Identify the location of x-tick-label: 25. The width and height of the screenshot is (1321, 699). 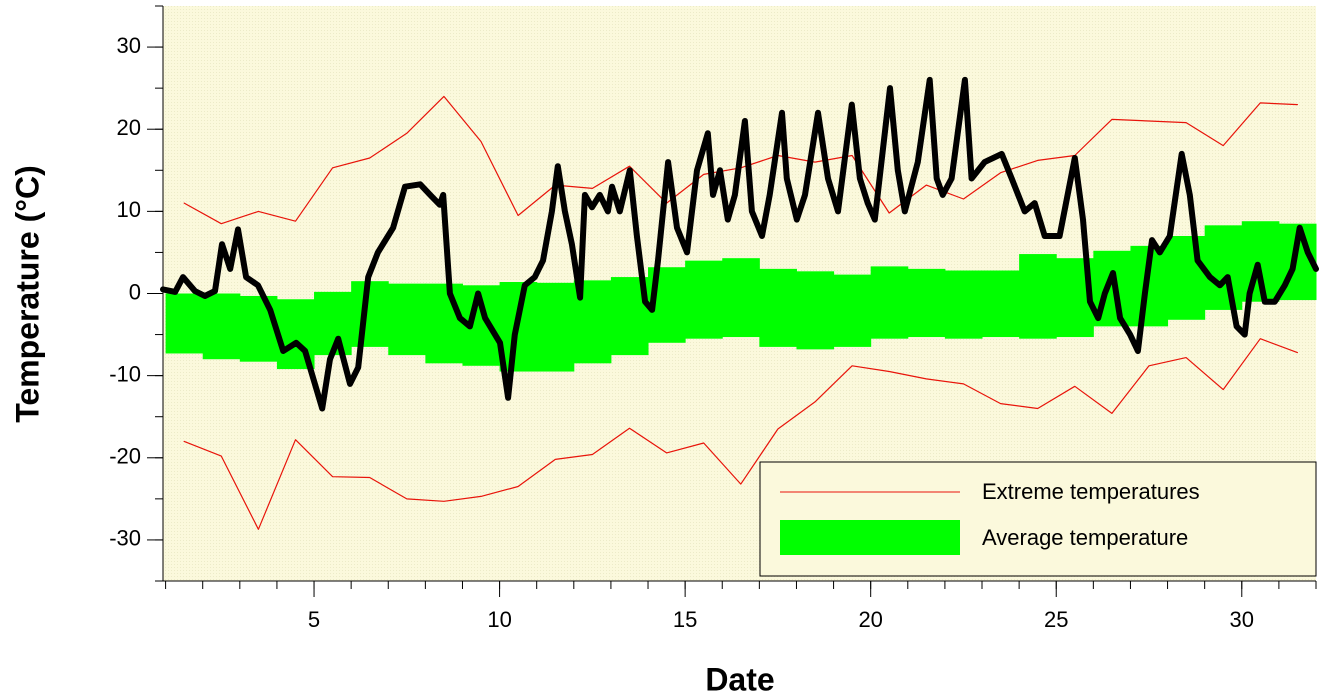
(1056, 619).